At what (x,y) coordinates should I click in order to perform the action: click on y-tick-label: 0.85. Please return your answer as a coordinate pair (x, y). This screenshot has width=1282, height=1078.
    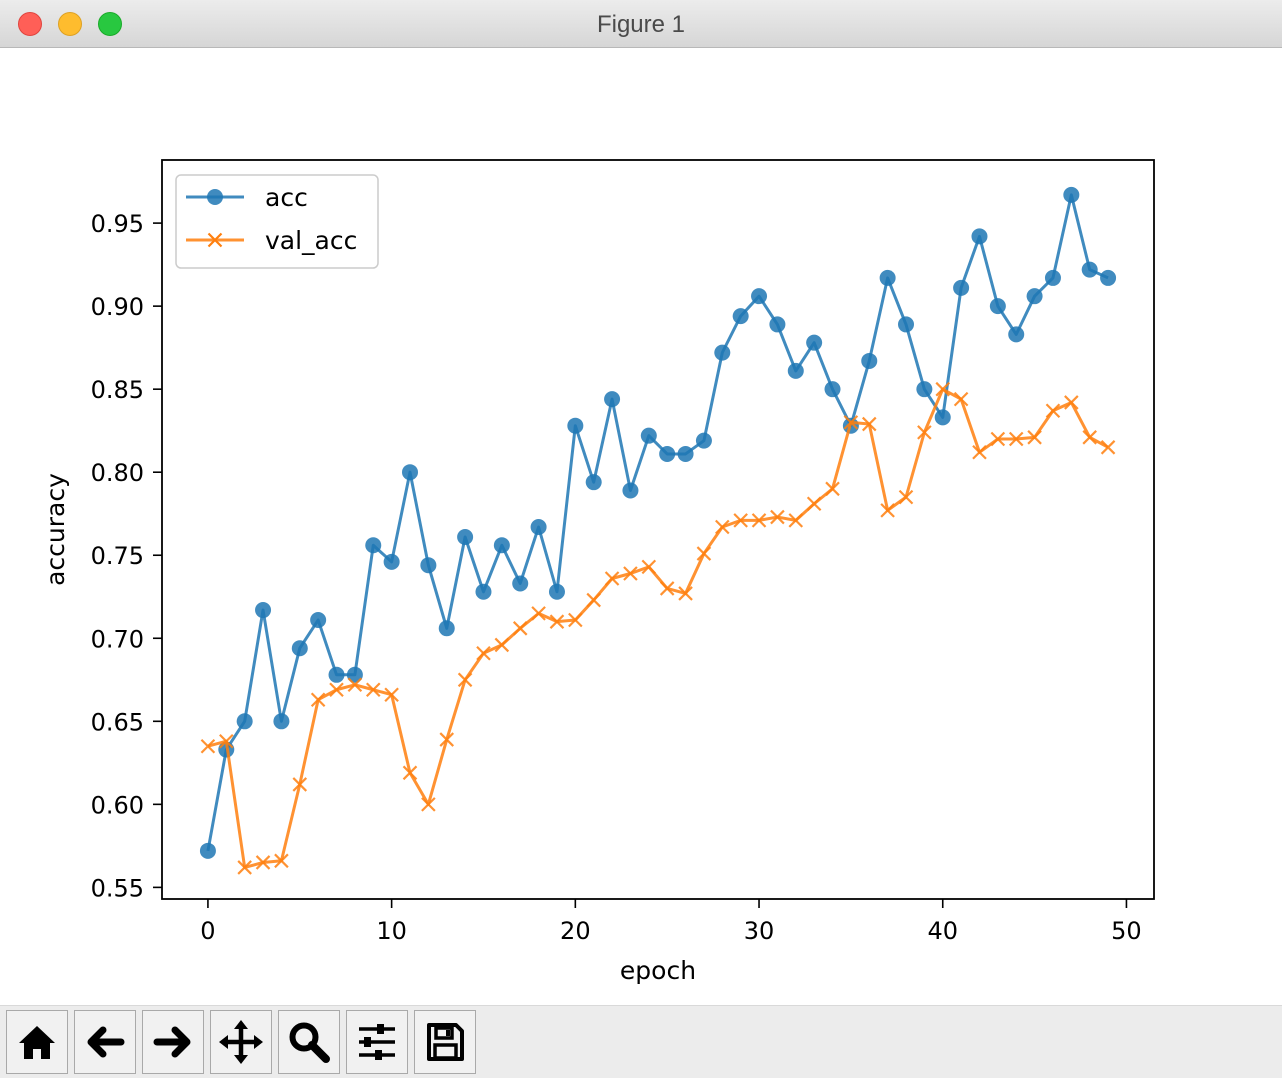
    Looking at the image, I should click on (117, 390).